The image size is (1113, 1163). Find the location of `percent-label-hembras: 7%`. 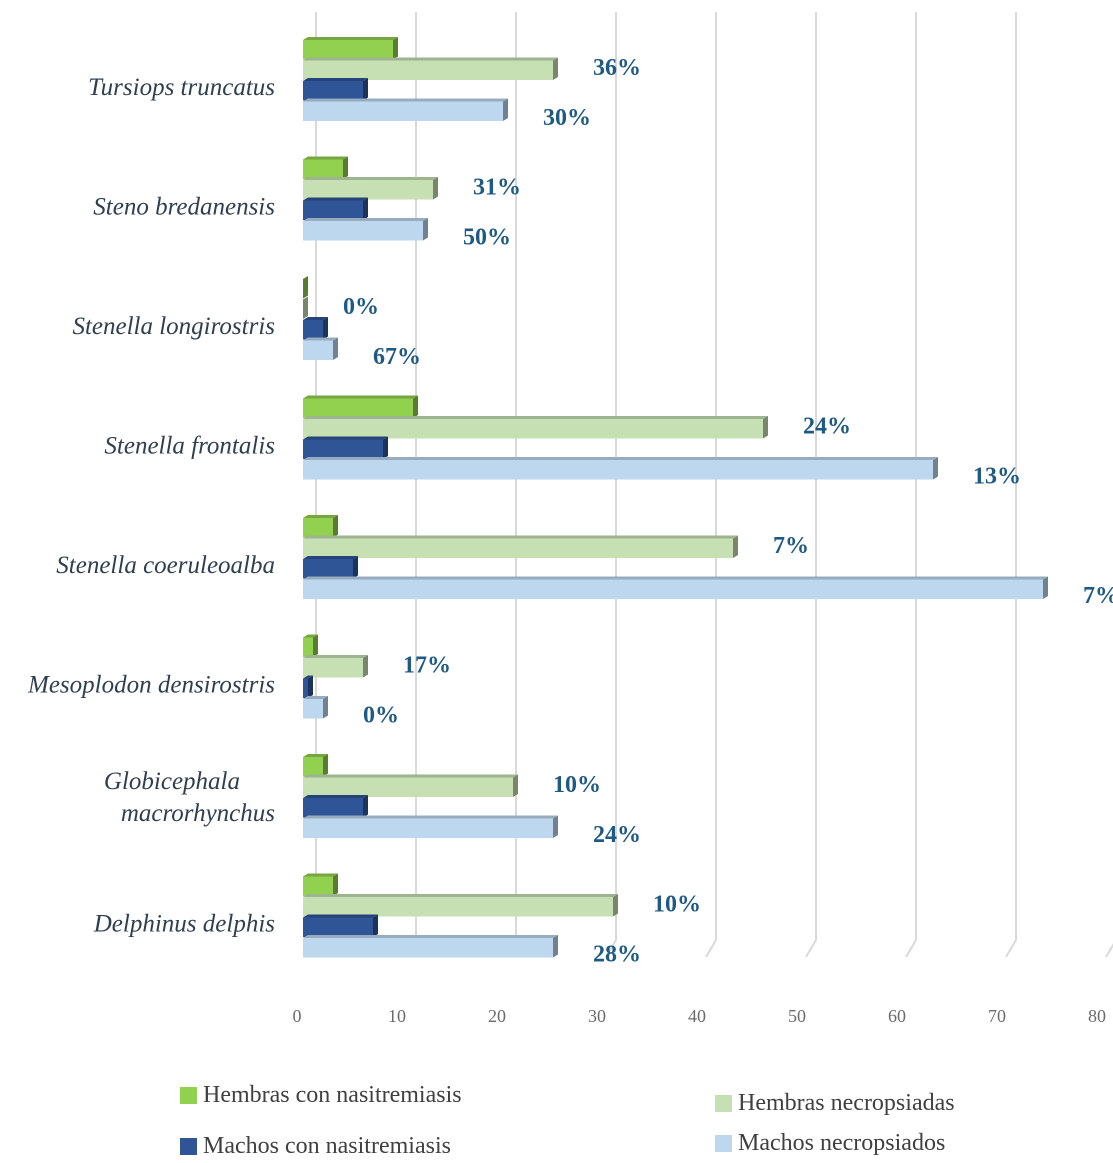

percent-label-hembras: 7% is located at coordinates (791, 546).